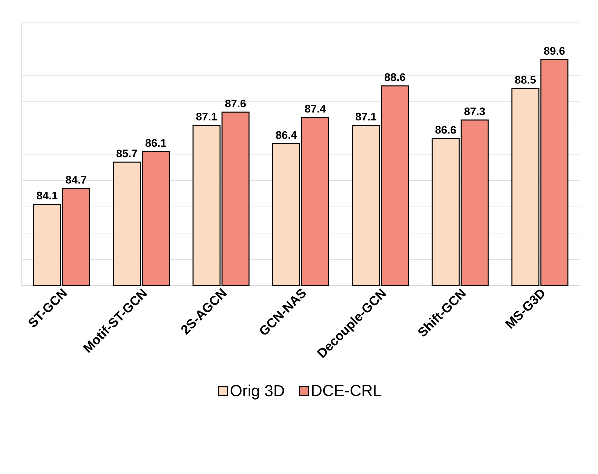 The image size is (598, 474). Describe the element at coordinates (287, 135) in the screenshot. I see `data-label: 86.4` at that location.